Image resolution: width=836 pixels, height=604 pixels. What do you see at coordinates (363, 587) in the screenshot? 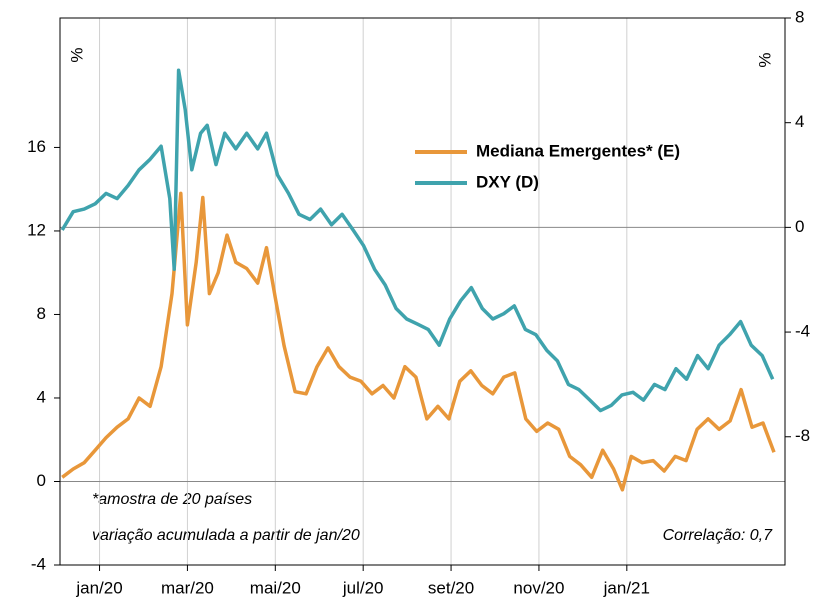
I see `x-tick-label: jul/20` at bounding box center [363, 587].